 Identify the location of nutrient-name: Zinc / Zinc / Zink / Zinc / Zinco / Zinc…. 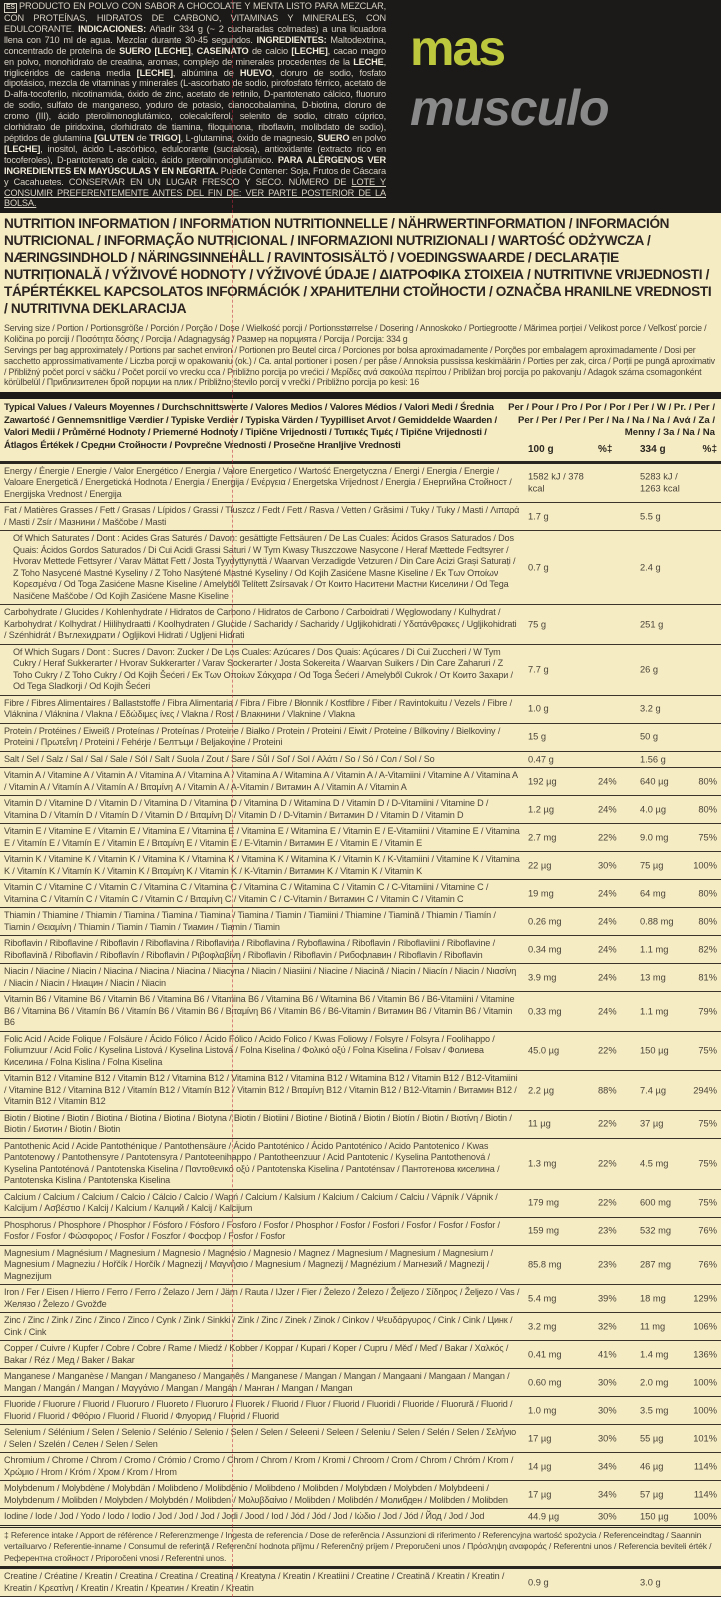
(258, 1326).